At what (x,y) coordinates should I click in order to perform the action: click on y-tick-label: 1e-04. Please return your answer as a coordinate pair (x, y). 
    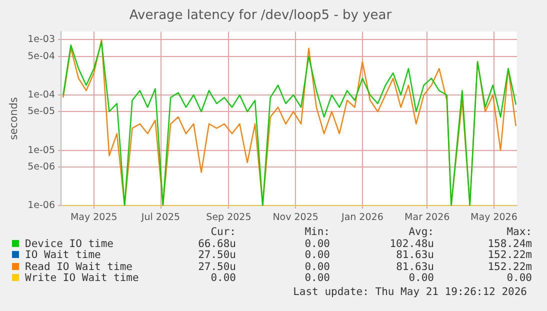
    Looking at the image, I should click on (42, 94).